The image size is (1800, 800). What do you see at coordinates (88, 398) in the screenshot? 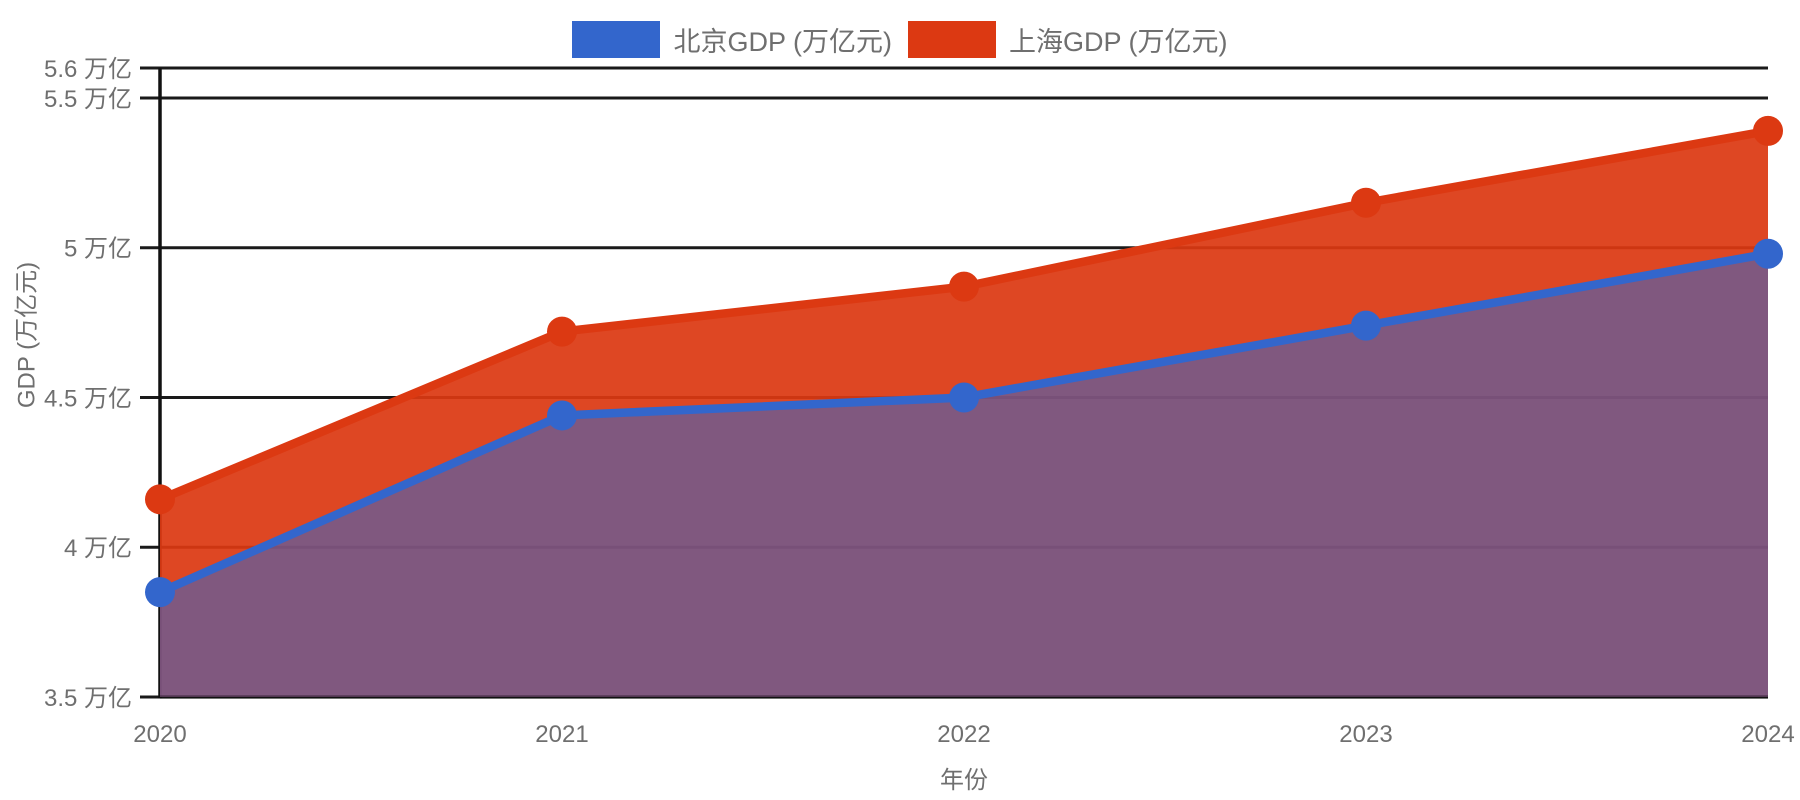
I see `y-tick-label: 4.5 万亿` at bounding box center [88, 398].